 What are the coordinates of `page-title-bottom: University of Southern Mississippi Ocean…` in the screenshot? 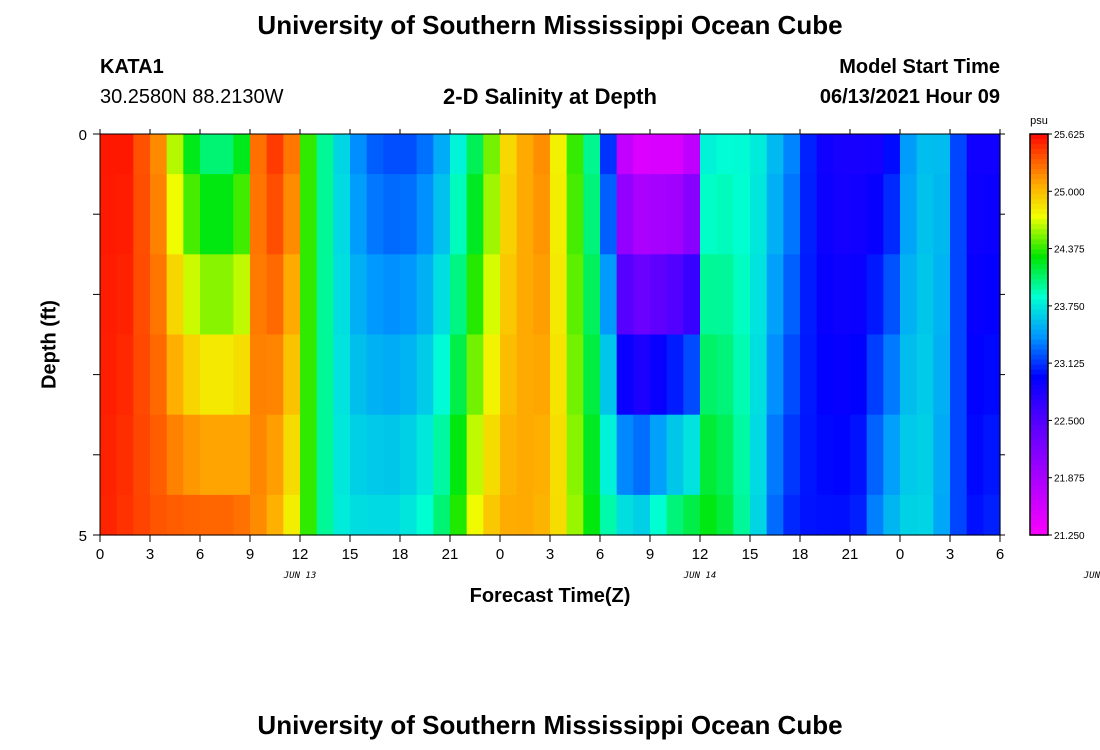 It's located at (550, 725).